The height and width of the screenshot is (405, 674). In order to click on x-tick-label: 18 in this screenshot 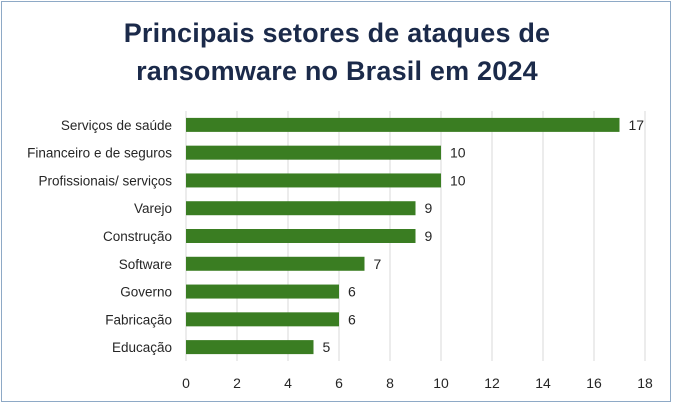, I will do `click(645, 383)`.